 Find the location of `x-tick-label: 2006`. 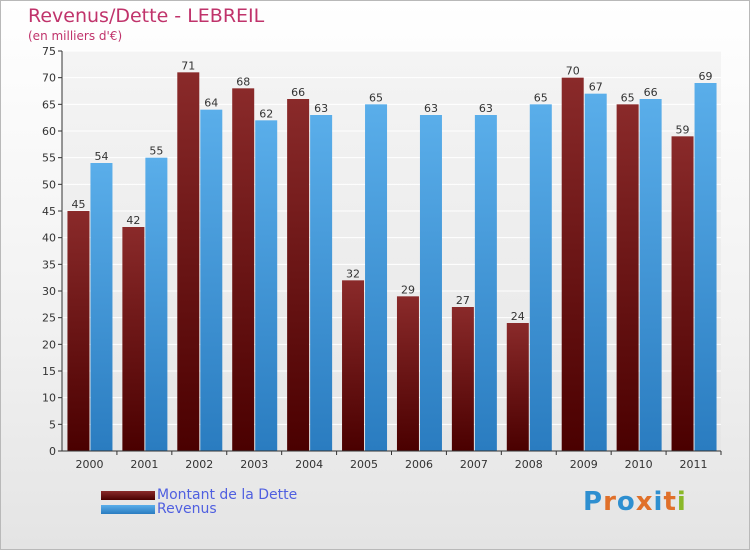

x-tick-label: 2006 is located at coordinates (419, 464).